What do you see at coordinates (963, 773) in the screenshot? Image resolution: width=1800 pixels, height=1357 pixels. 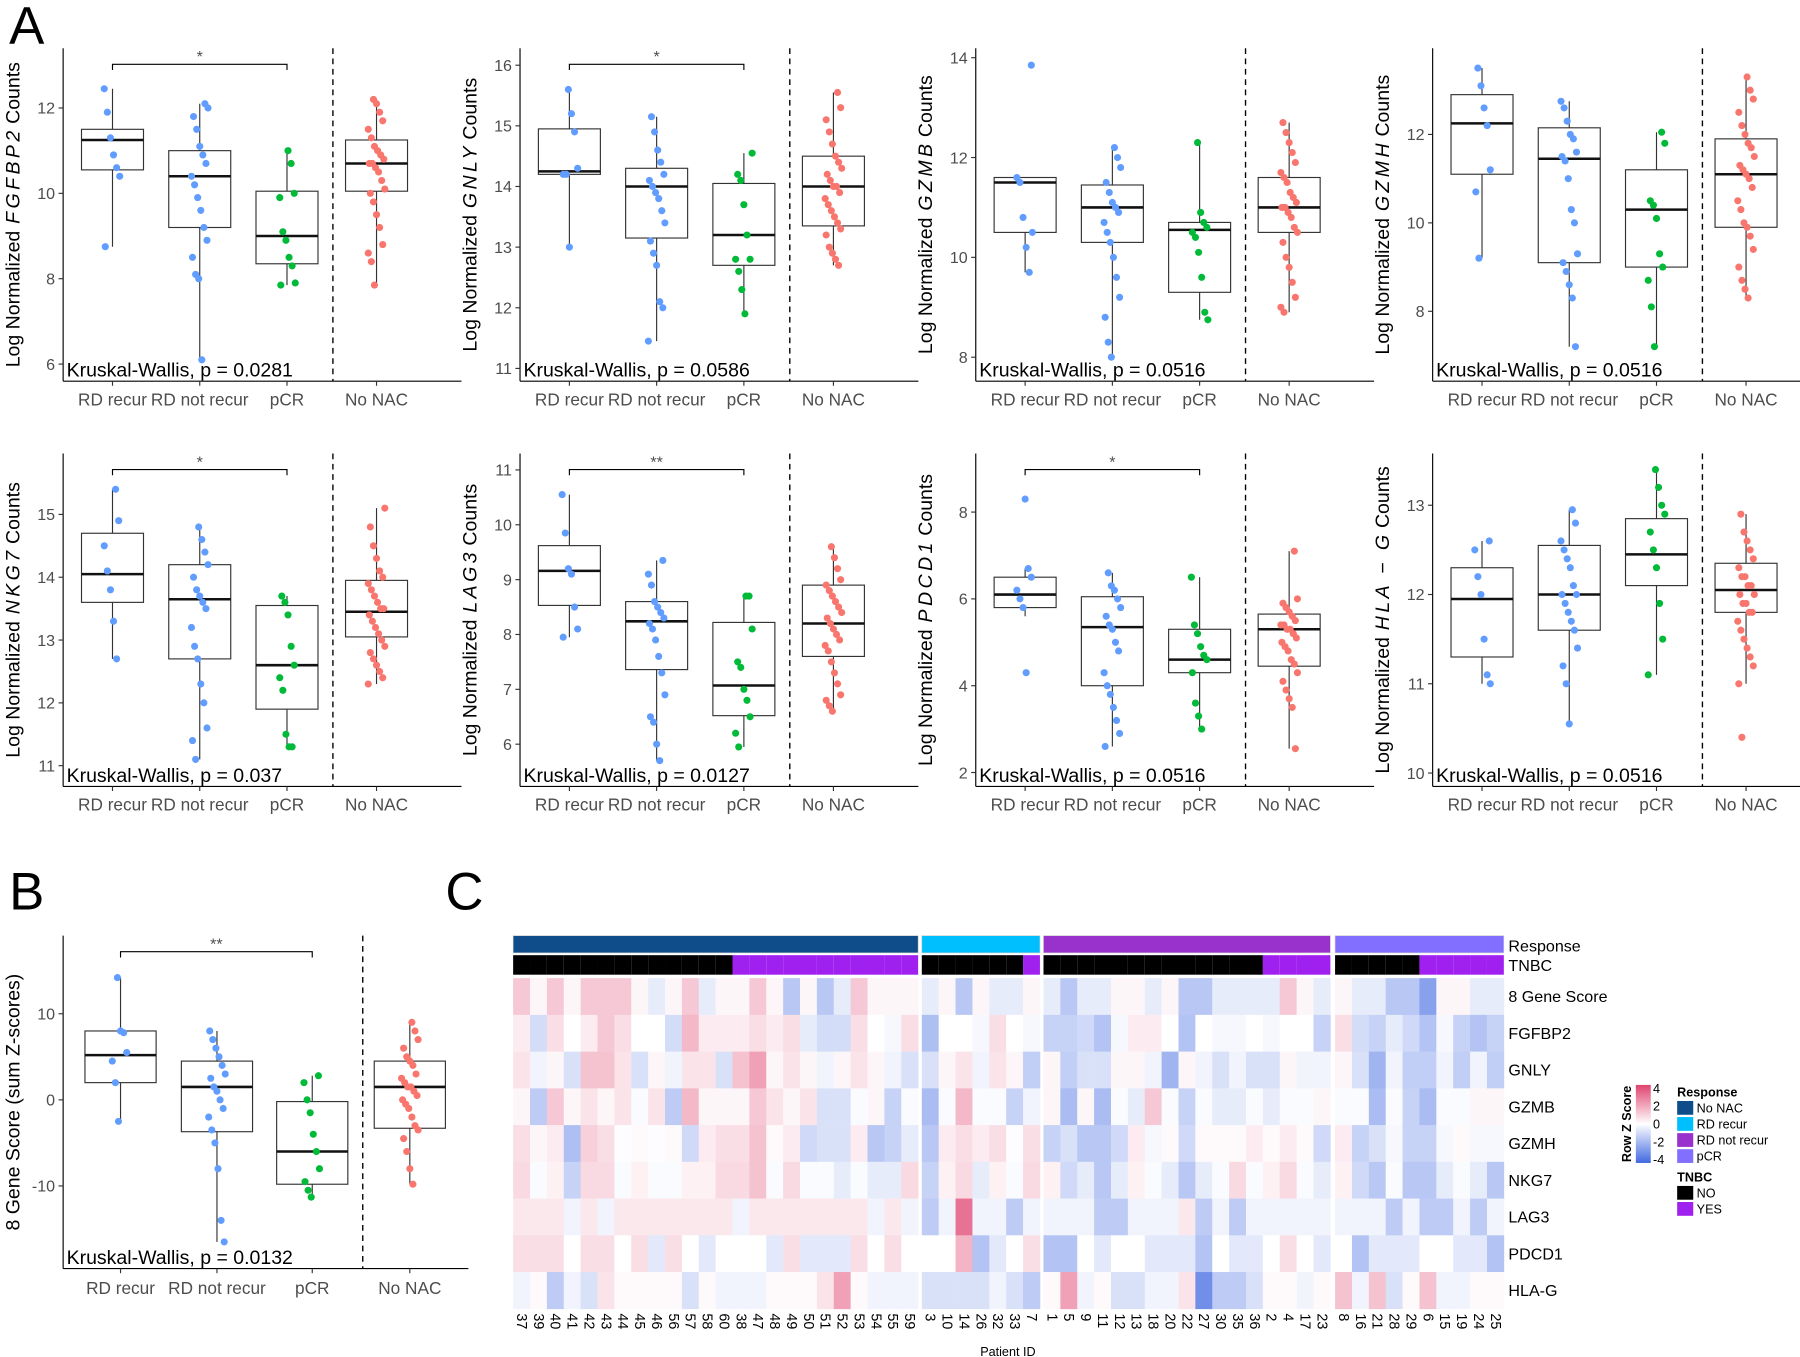 I see `y-tick-label: 2` at bounding box center [963, 773].